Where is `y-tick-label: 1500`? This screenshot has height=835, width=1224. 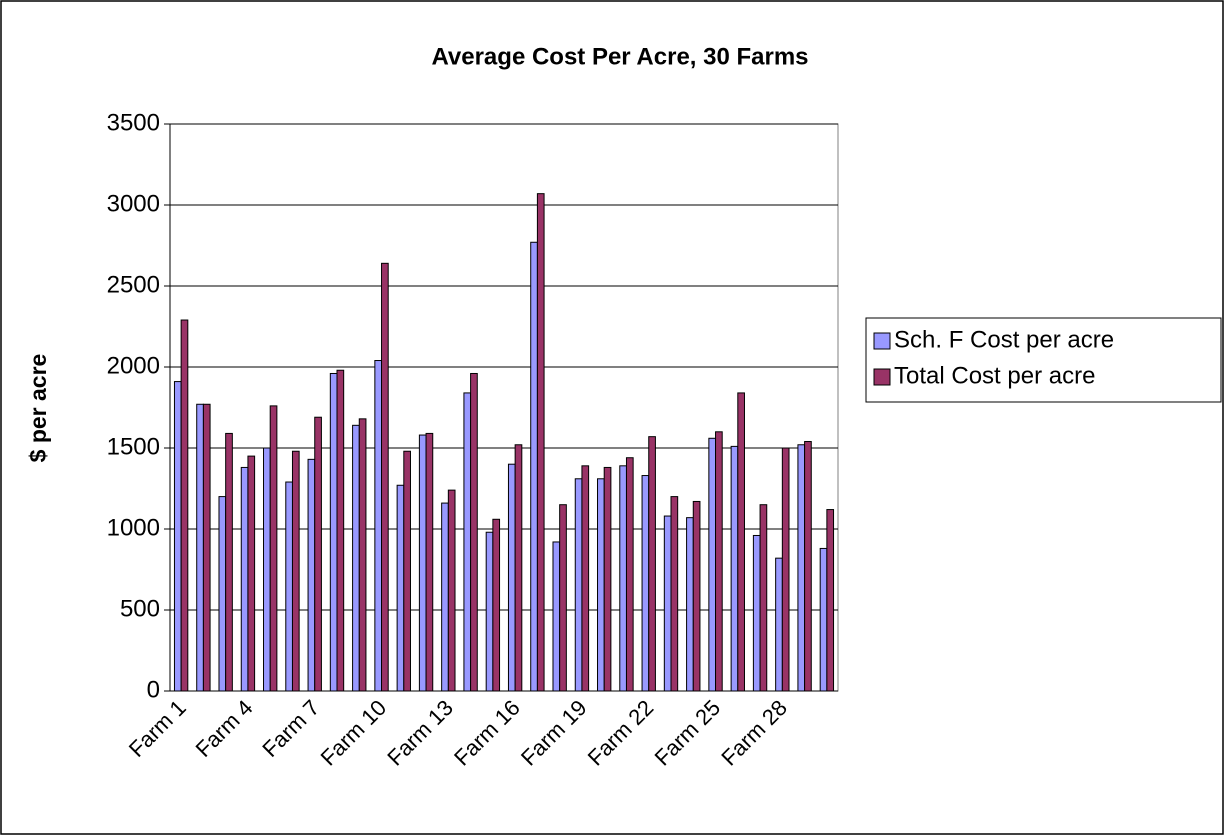
y-tick-label: 1500 is located at coordinates (133, 446).